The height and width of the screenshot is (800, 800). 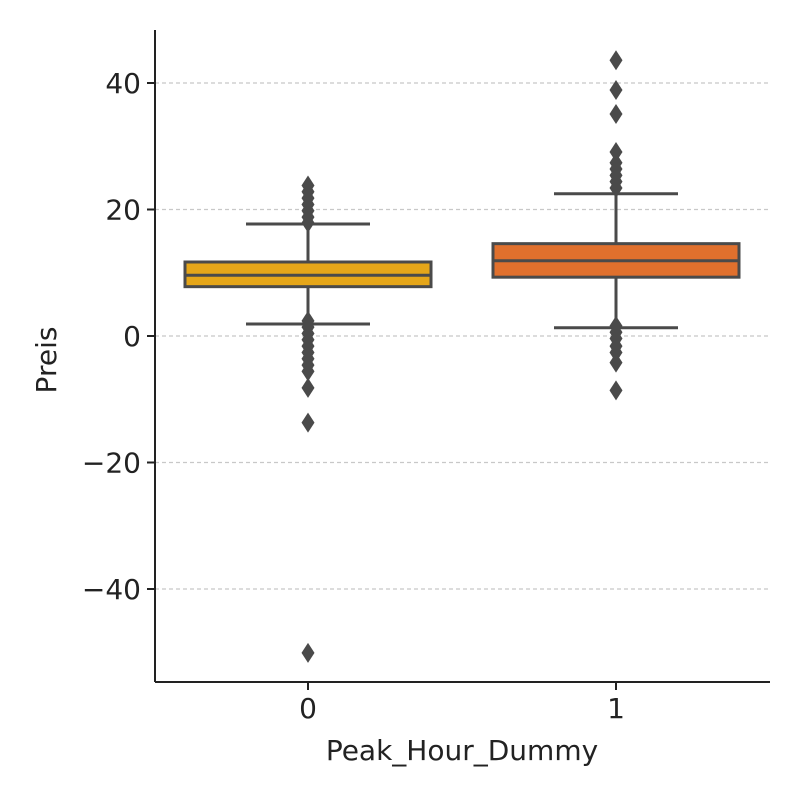 What do you see at coordinates (616, 708) in the screenshot?
I see `x-tick-label: 1` at bounding box center [616, 708].